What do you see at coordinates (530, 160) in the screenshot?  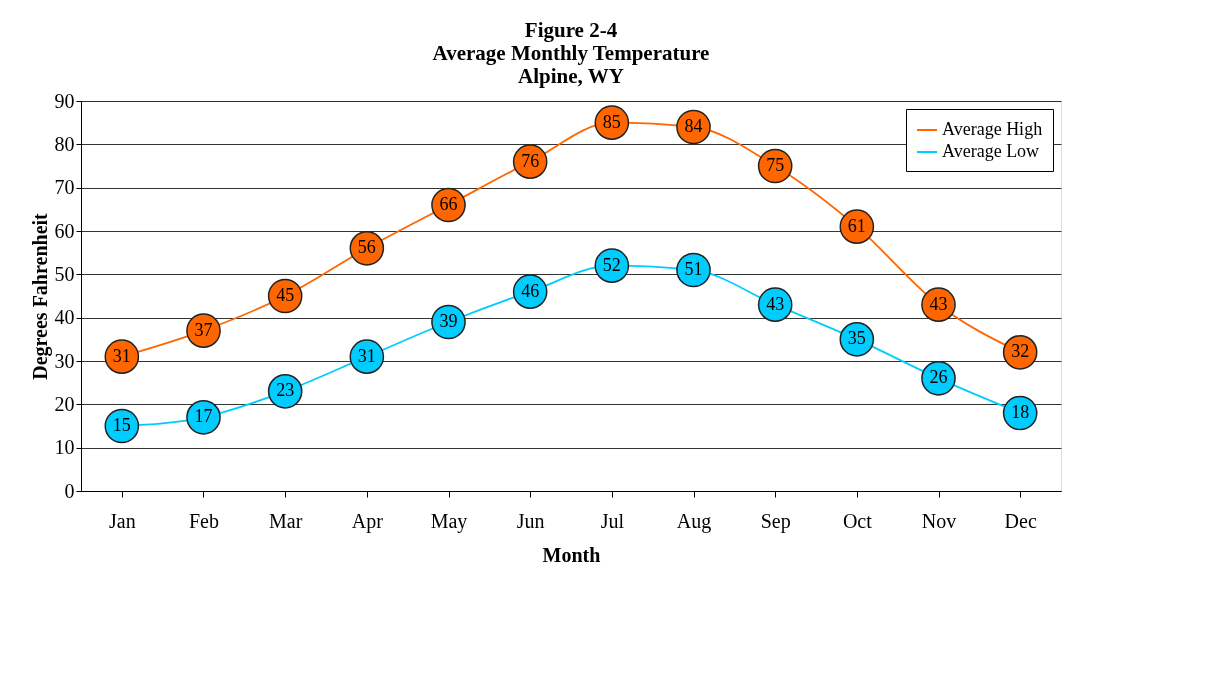 I see `data-label: 76` at bounding box center [530, 160].